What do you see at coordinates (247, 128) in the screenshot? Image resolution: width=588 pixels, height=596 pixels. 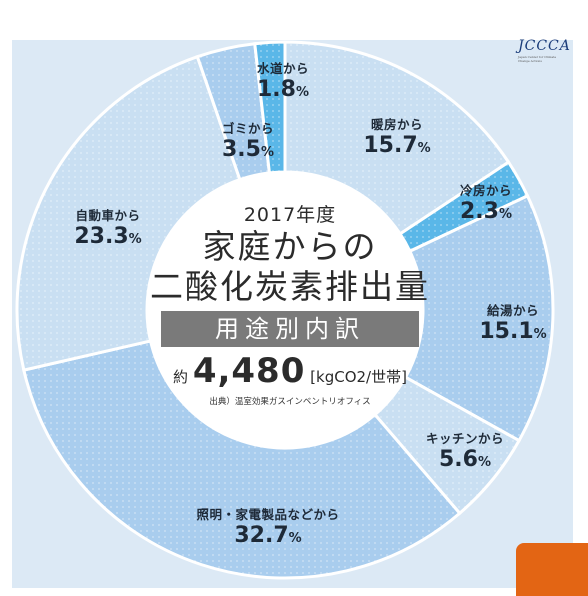 I see `slice-name: ゴミから` at bounding box center [247, 128].